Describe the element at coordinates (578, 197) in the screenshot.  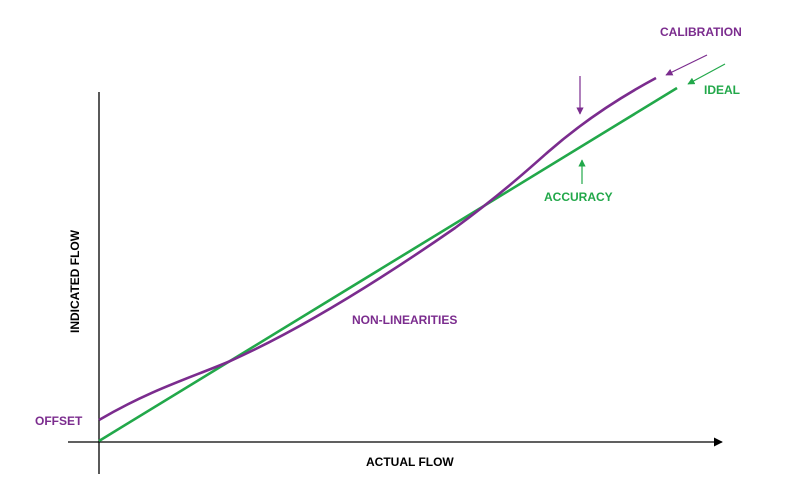
I see `accuracy-label: ACCURACY` at that location.